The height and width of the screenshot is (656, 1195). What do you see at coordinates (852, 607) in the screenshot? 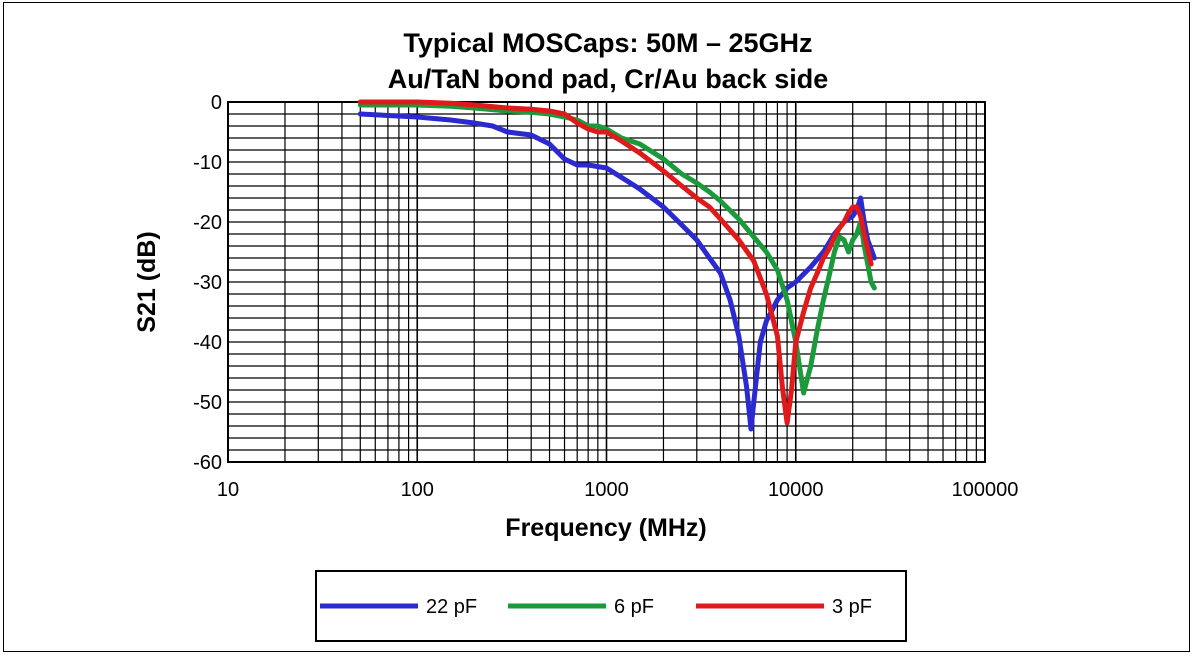
I see `legend-label-3pf: 3 pF` at bounding box center [852, 607].